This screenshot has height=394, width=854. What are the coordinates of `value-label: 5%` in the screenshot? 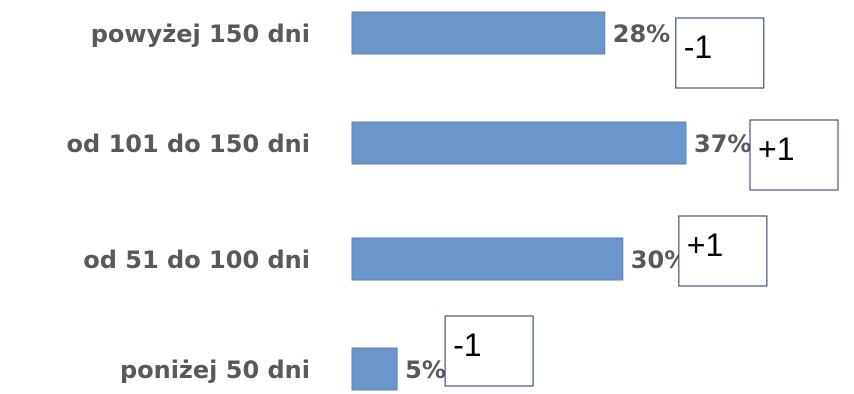 It's located at (425, 370).